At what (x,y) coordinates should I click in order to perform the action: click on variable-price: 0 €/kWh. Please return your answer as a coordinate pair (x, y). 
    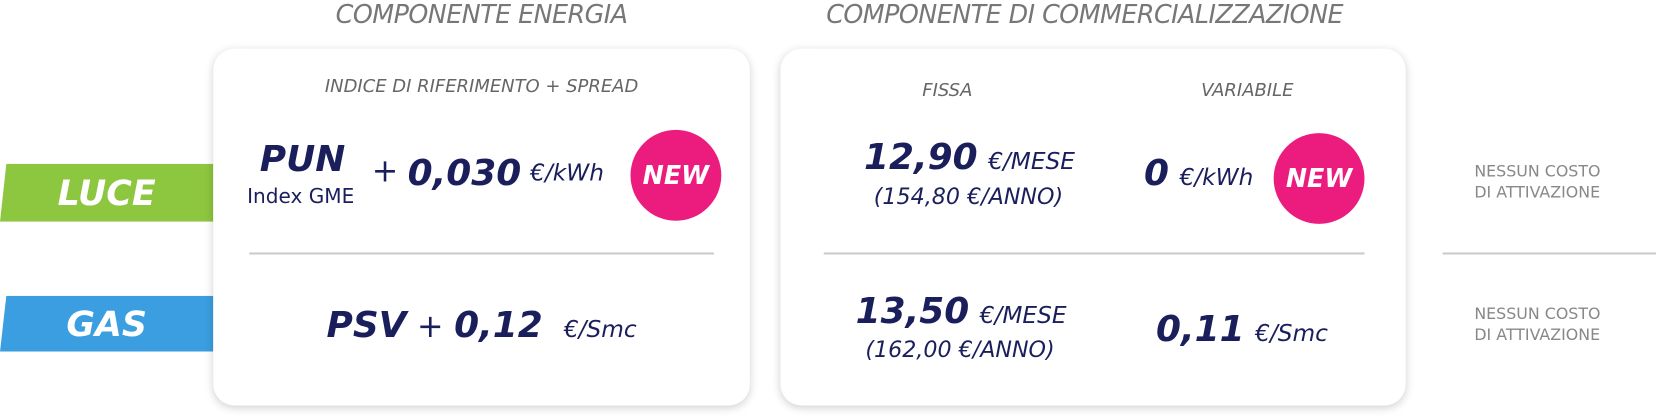
    Looking at the image, I should click on (1198, 173).